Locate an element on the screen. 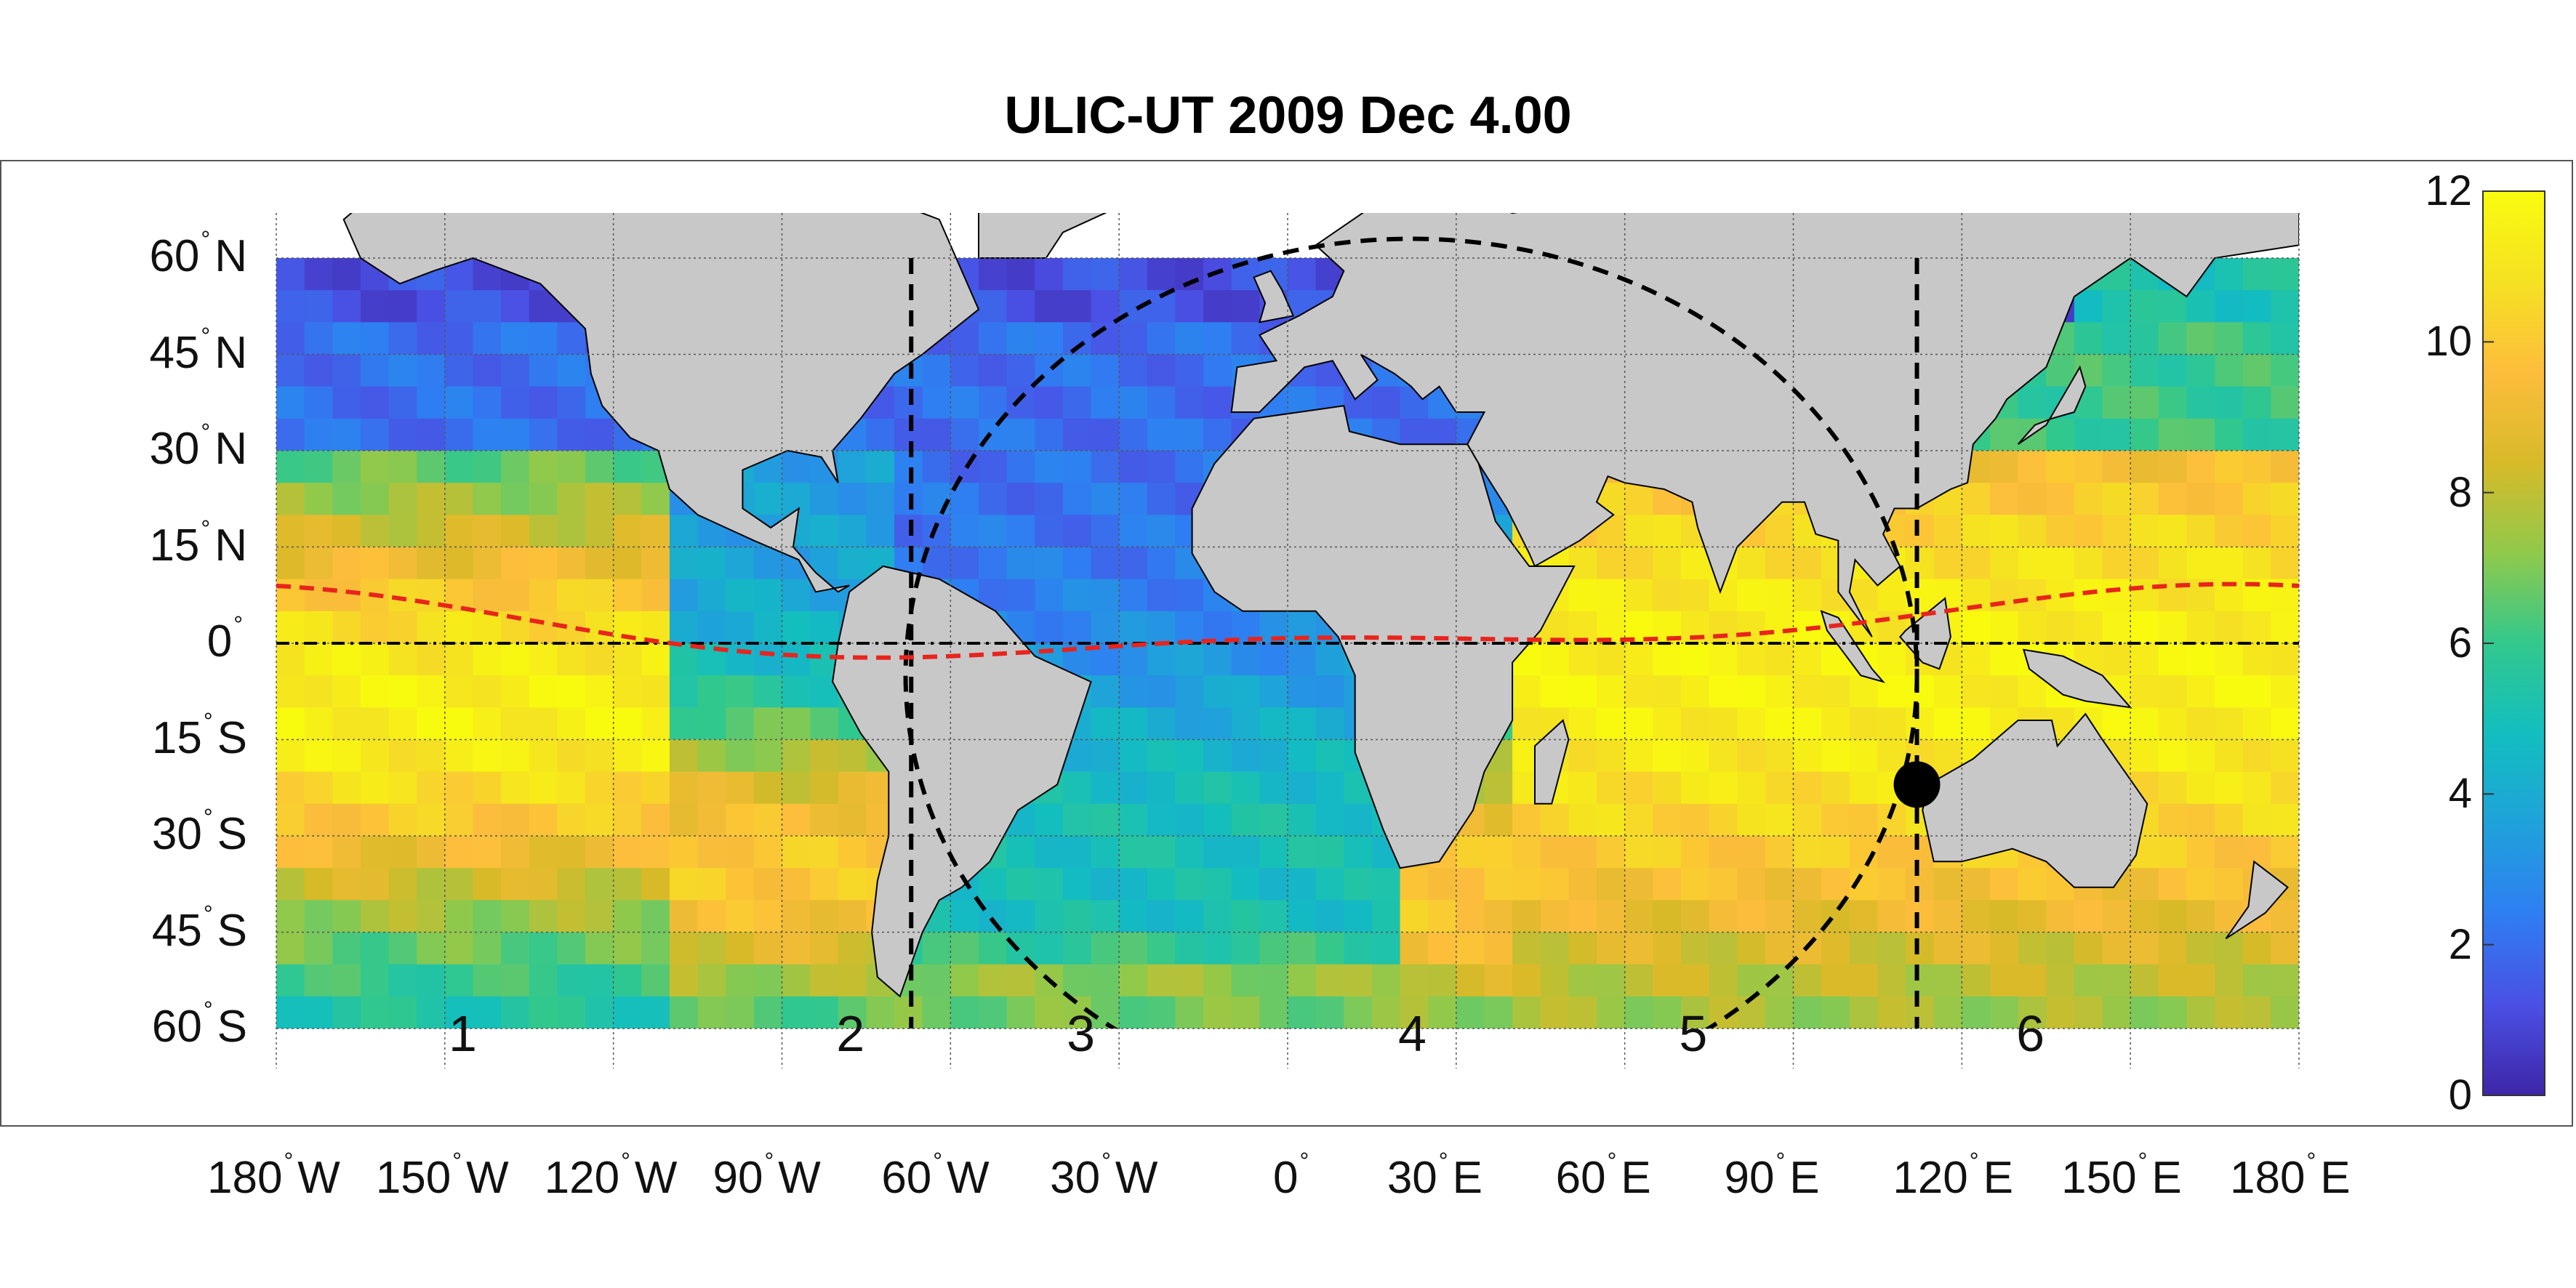 This screenshot has height=1288, width=2576. latitude-label: 45°S is located at coordinates (199, 929).